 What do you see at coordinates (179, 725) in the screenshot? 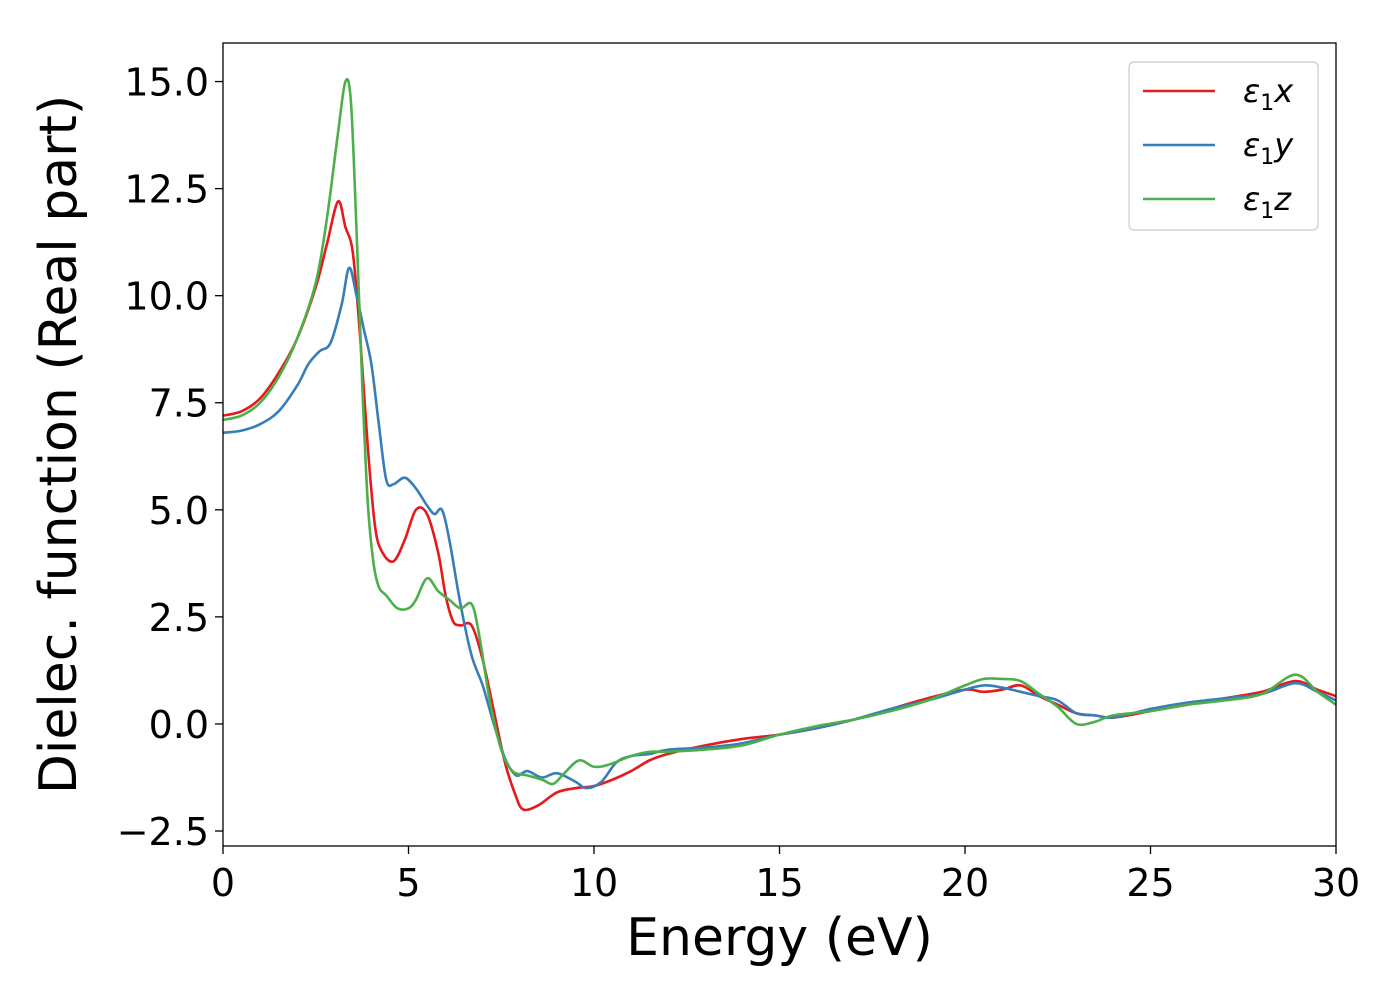
I see `y-tick-label: 0.0` at bounding box center [179, 725].